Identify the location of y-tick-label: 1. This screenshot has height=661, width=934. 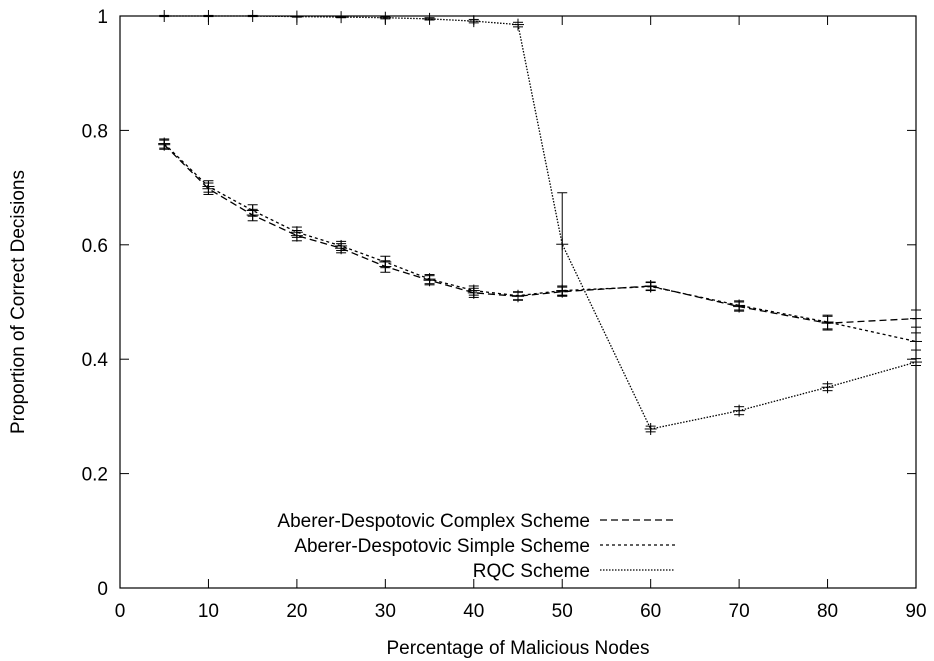
(102, 17).